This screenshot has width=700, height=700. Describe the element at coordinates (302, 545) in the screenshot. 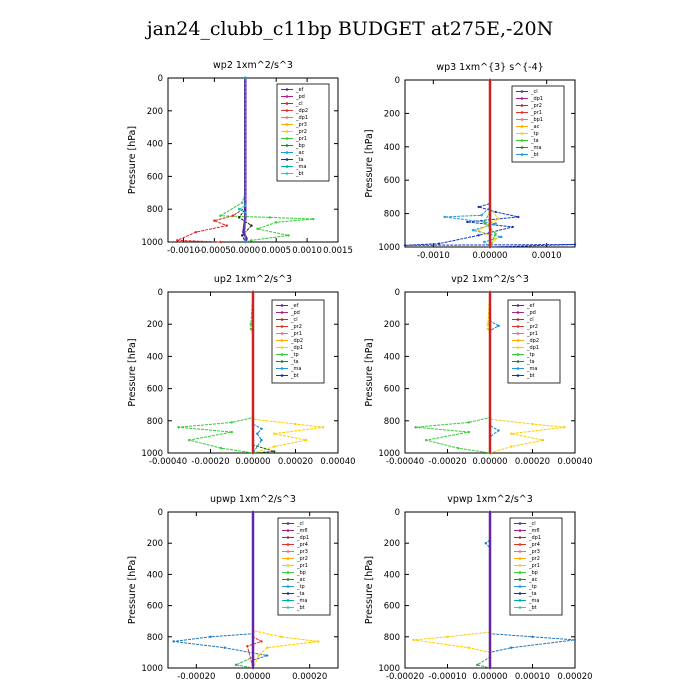

I see `legend-label: _pr4` at that location.